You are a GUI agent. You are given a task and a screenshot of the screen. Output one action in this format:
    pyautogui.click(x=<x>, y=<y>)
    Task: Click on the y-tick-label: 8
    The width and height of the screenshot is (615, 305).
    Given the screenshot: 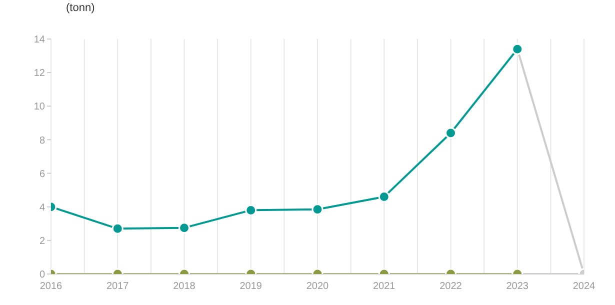 What is the action you would take?
    pyautogui.click(x=42, y=140)
    